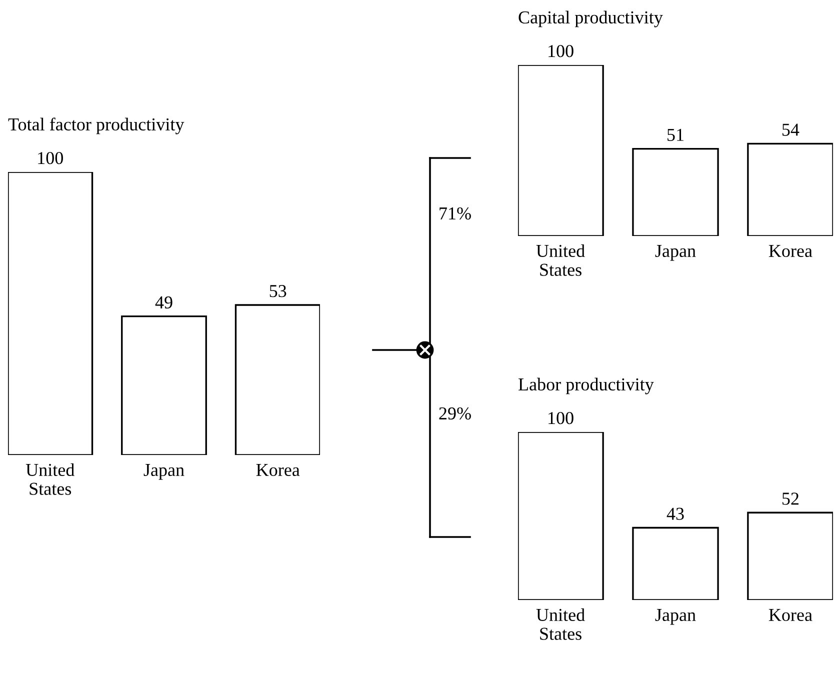 This screenshot has width=834, height=696. What do you see at coordinates (455, 413) in the screenshot?
I see `text: 29%` at bounding box center [455, 413].